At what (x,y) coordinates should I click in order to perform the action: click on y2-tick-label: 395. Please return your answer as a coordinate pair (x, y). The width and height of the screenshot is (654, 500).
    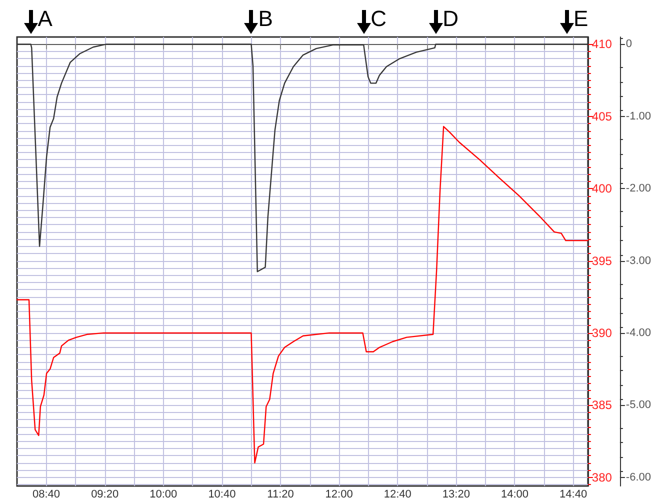
    Looking at the image, I should click on (602, 261).